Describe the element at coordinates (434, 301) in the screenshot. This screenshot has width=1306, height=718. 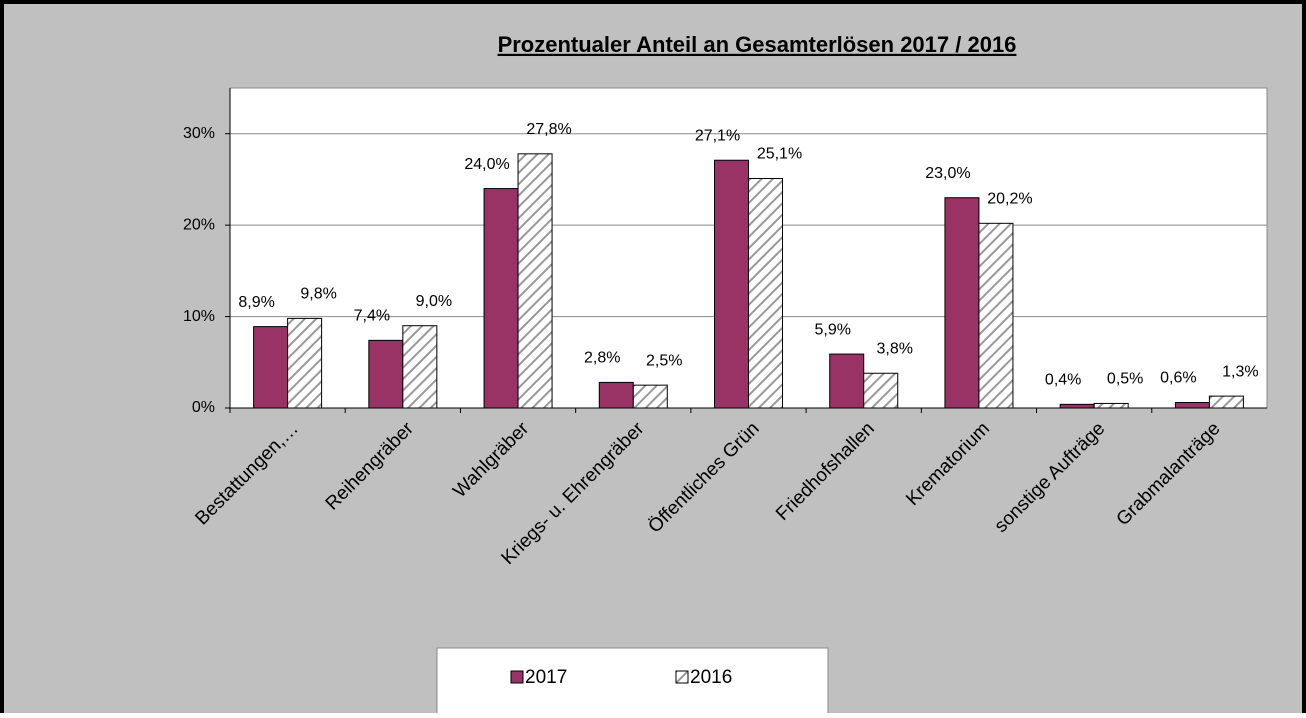
I see `value-label: 9,0%` at that location.